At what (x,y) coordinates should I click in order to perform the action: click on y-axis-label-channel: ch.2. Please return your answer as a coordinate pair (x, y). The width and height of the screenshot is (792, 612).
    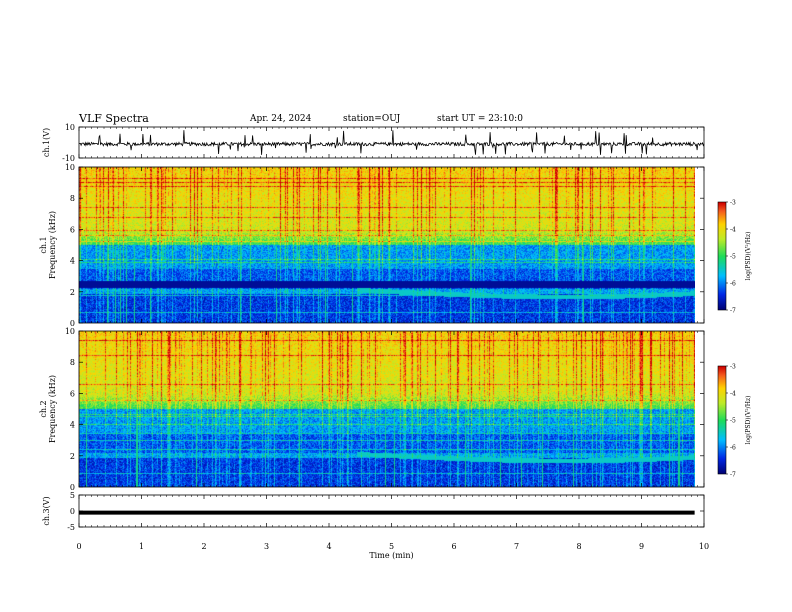
    Looking at the image, I should click on (43, 408).